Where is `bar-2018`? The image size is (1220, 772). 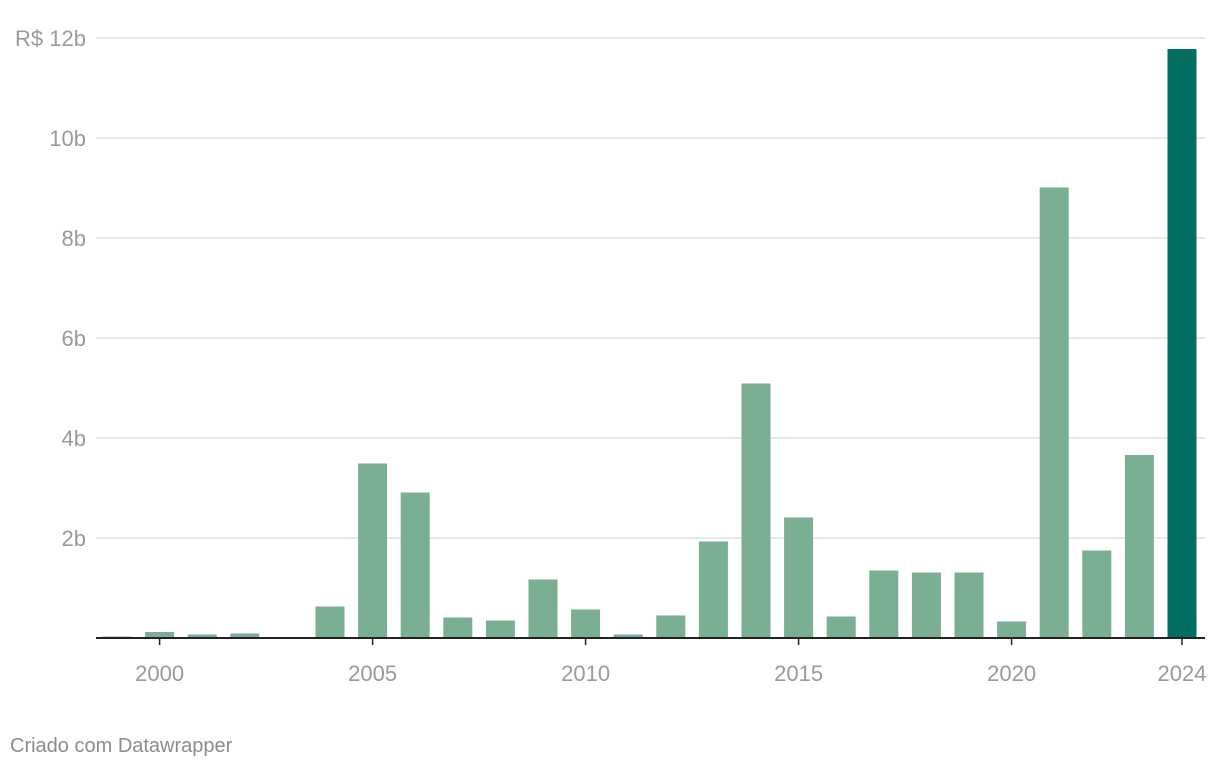
bar-2018 is located at coordinates (926, 605).